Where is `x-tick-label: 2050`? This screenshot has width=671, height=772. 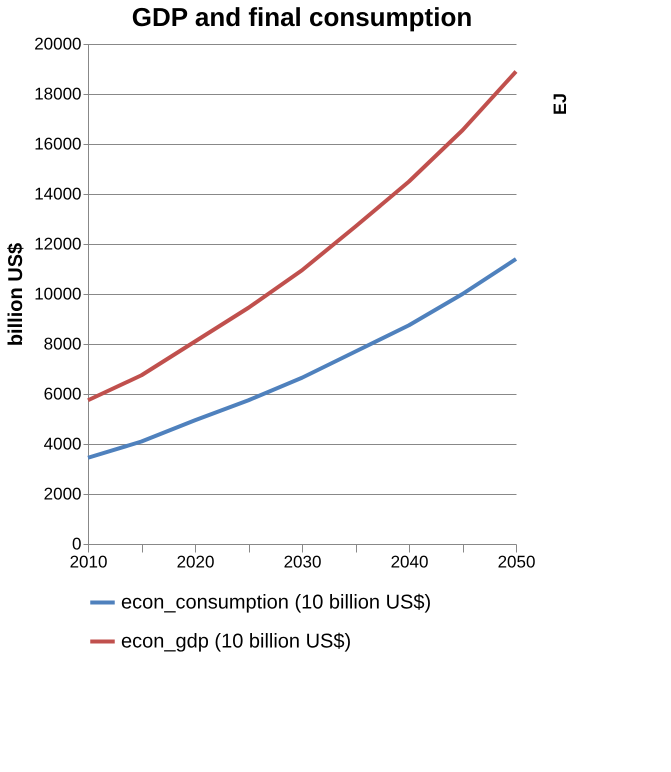
x-tick-label: 2050 is located at coordinates (517, 562).